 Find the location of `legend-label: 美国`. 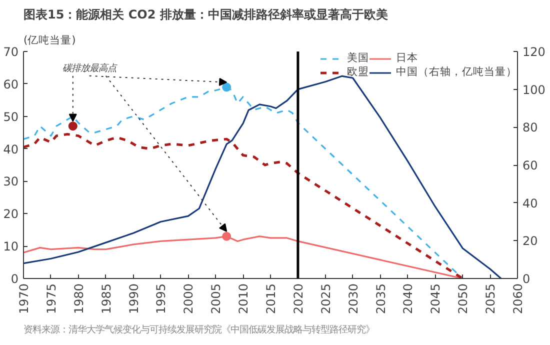

legend-label: 美国 is located at coordinates (358, 58).